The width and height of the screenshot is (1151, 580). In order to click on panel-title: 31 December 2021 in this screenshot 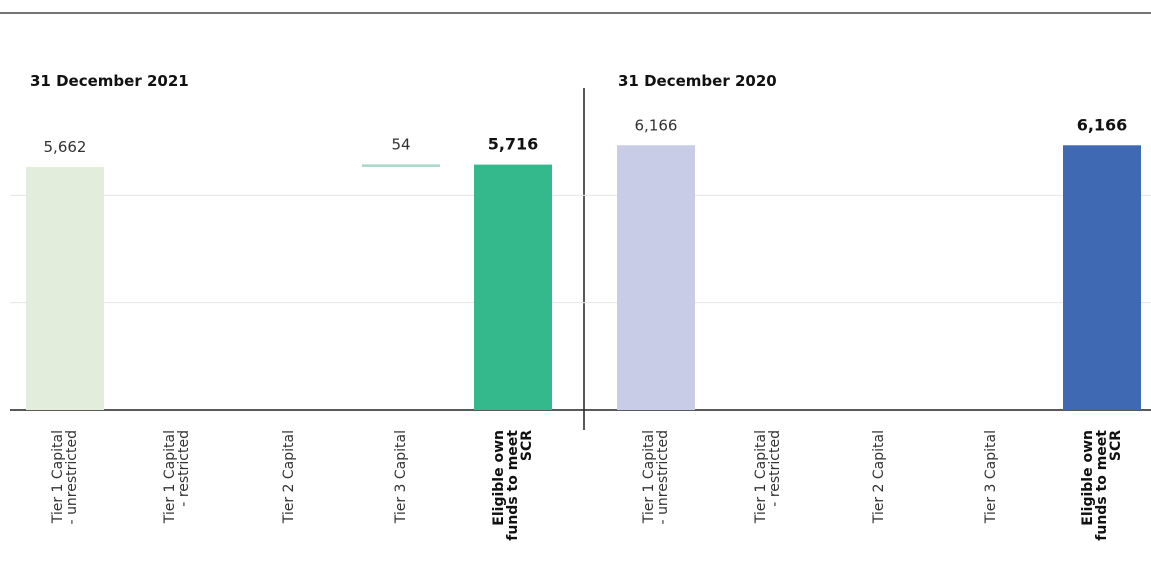, I will do `click(109, 81)`.